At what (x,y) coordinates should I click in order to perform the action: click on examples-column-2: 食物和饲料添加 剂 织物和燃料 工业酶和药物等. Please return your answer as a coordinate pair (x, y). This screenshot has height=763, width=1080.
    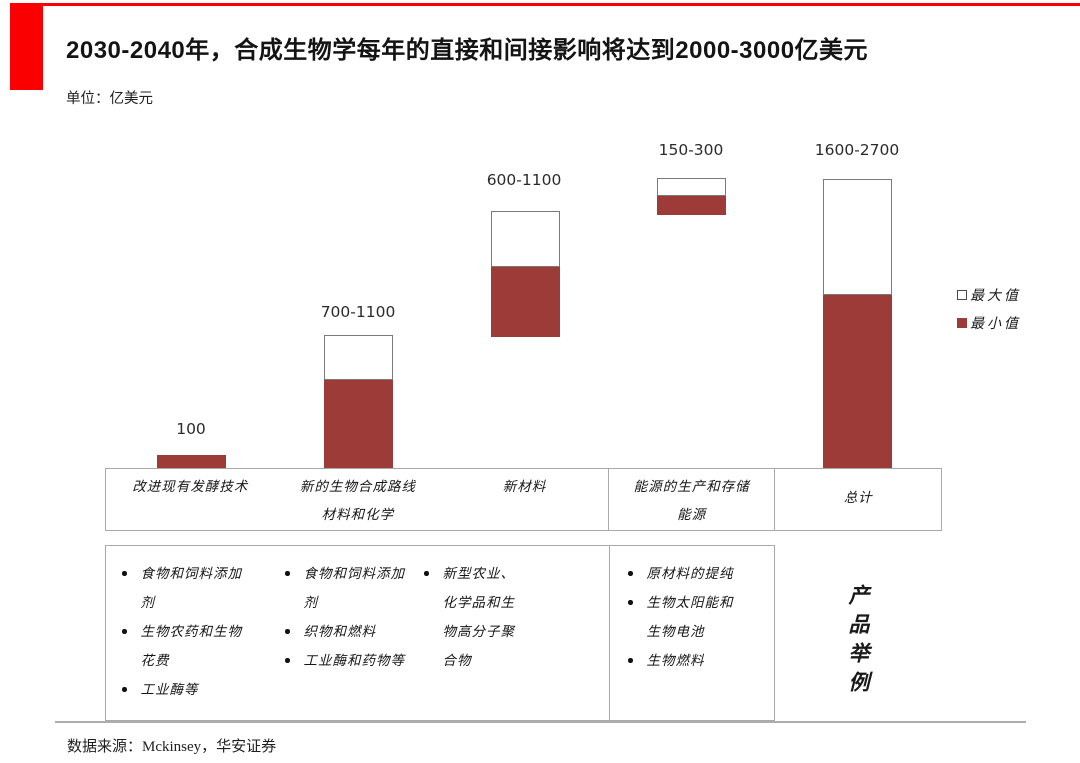
    Looking at the image, I should click on (362, 617).